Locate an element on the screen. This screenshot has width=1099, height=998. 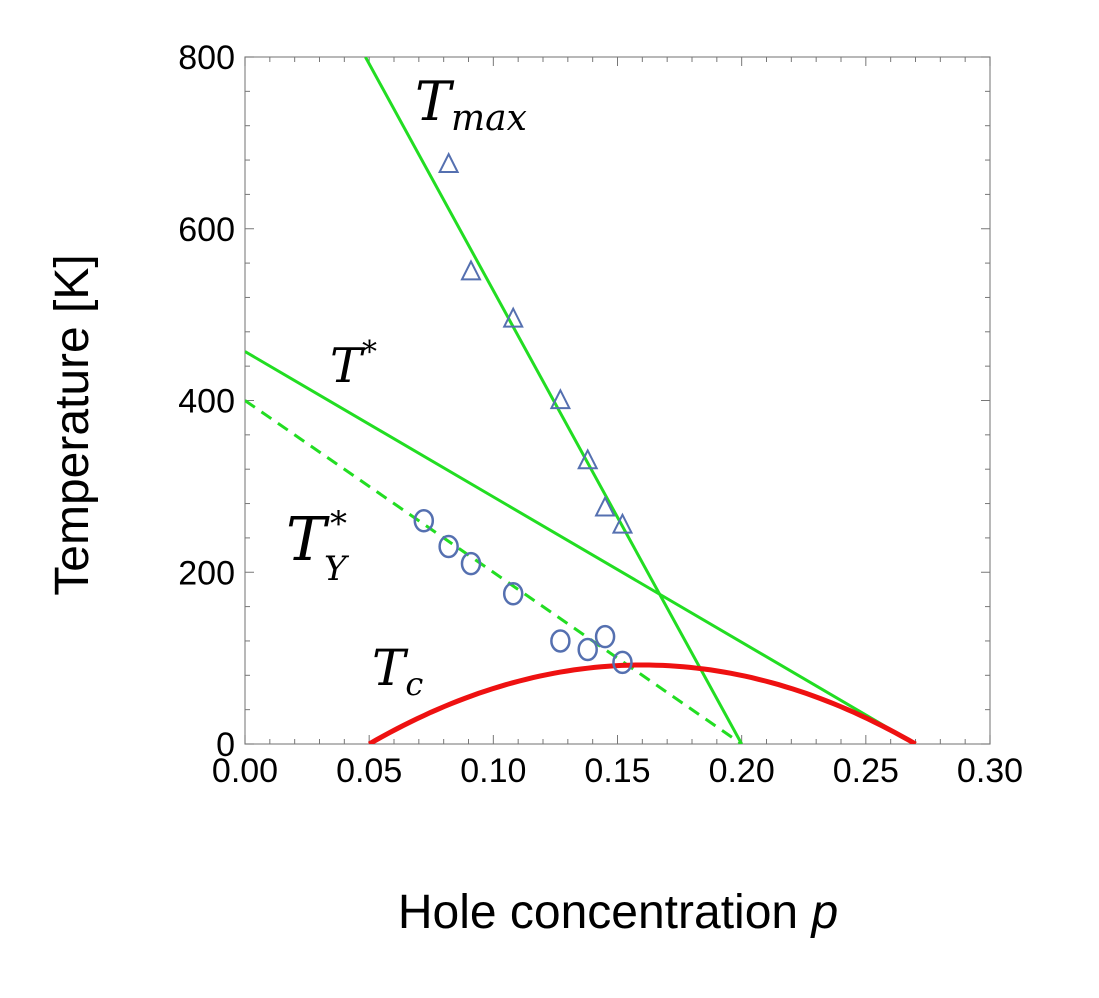
x-tick-label: 0.10 is located at coordinates (493, 771).